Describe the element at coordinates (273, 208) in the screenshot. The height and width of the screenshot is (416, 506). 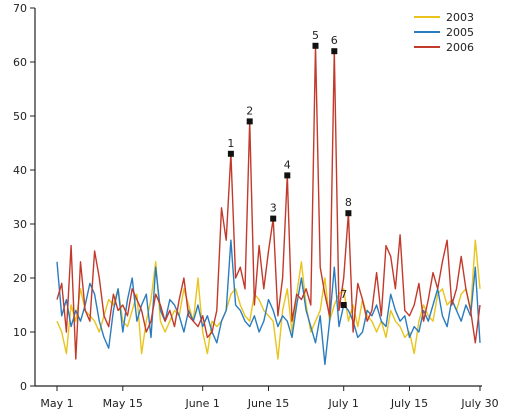
I see `annotation-label: 3` at that location.